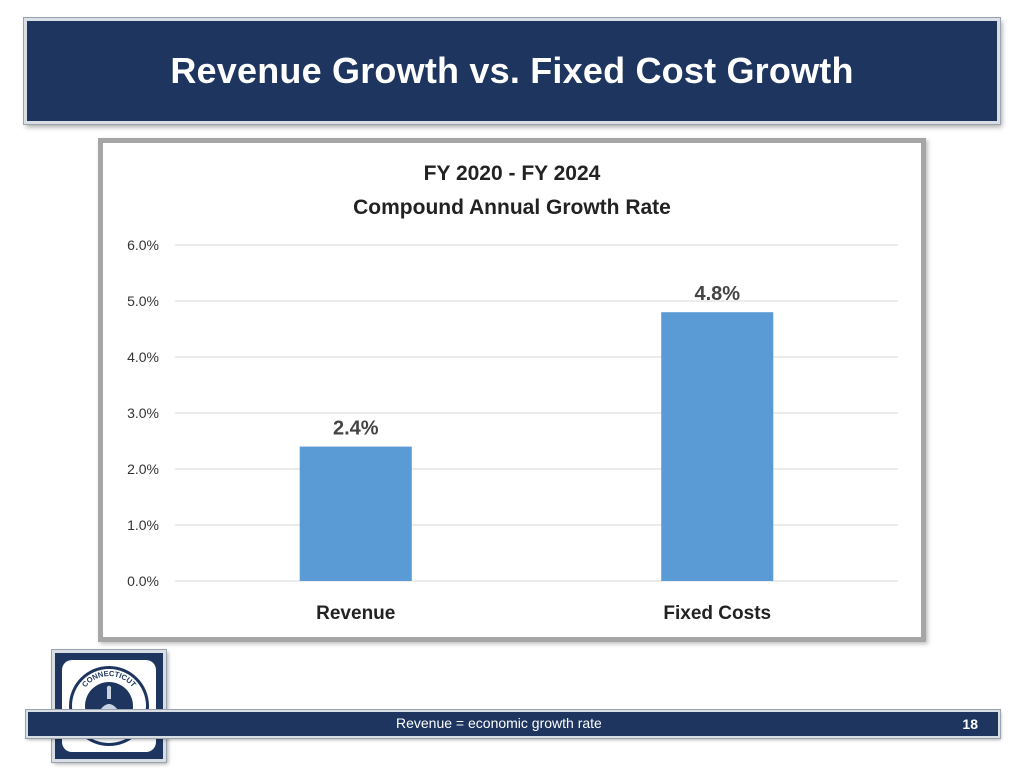 The height and width of the screenshot is (768, 1024). What do you see at coordinates (512, 173) in the screenshot?
I see `chart-title-line: FY 2020 - FY 2024` at bounding box center [512, 173].